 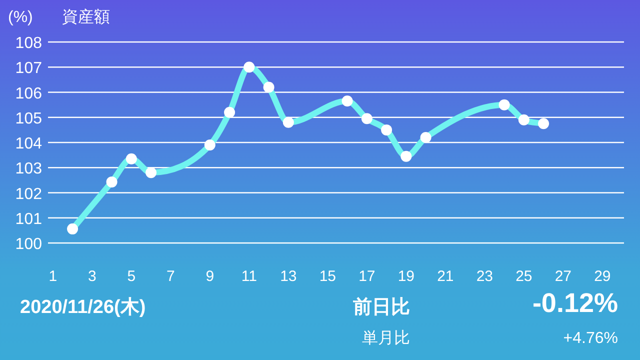 What do you see at coordinates (28, 119) in the screenshot?
I see `y-tick-label: 105` at bounding box center [28, 119].